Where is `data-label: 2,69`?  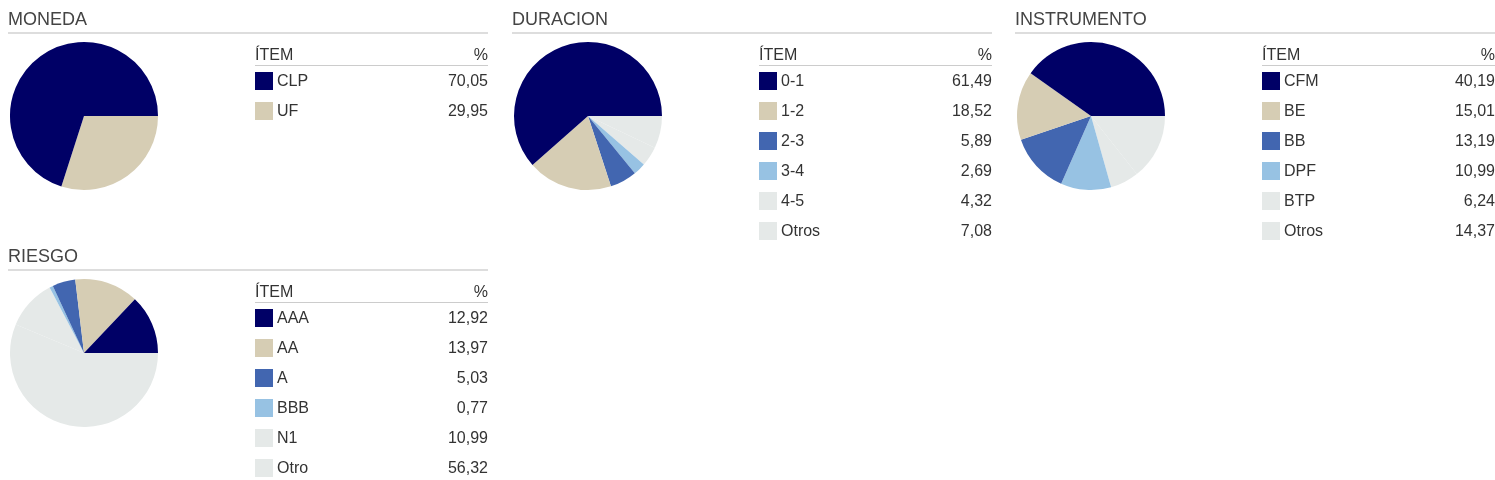
data-label: 2,69 is located at coordinates (975, 170).